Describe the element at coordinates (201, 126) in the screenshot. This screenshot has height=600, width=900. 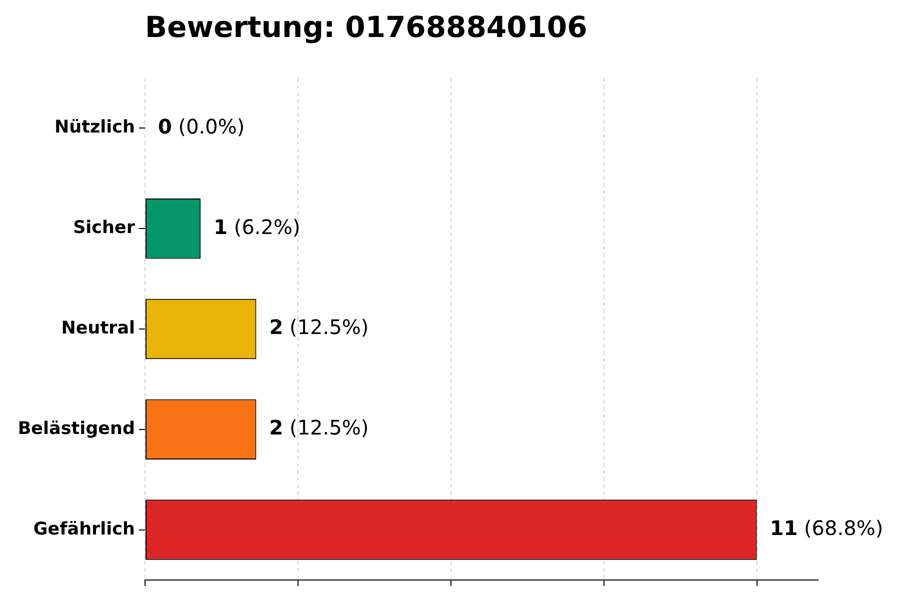
I see `data-label: 0 (0.0%)` at that location.